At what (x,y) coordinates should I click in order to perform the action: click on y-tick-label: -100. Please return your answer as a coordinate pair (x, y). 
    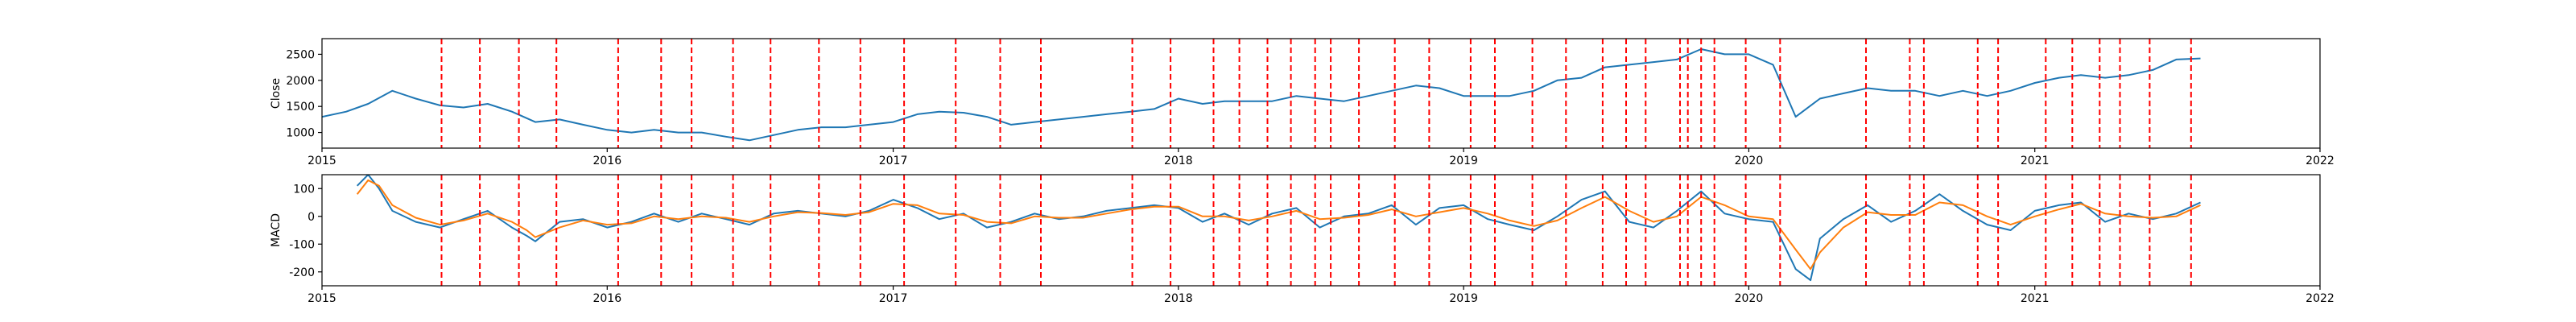
    Looking at the image, I should click on (302, 244).